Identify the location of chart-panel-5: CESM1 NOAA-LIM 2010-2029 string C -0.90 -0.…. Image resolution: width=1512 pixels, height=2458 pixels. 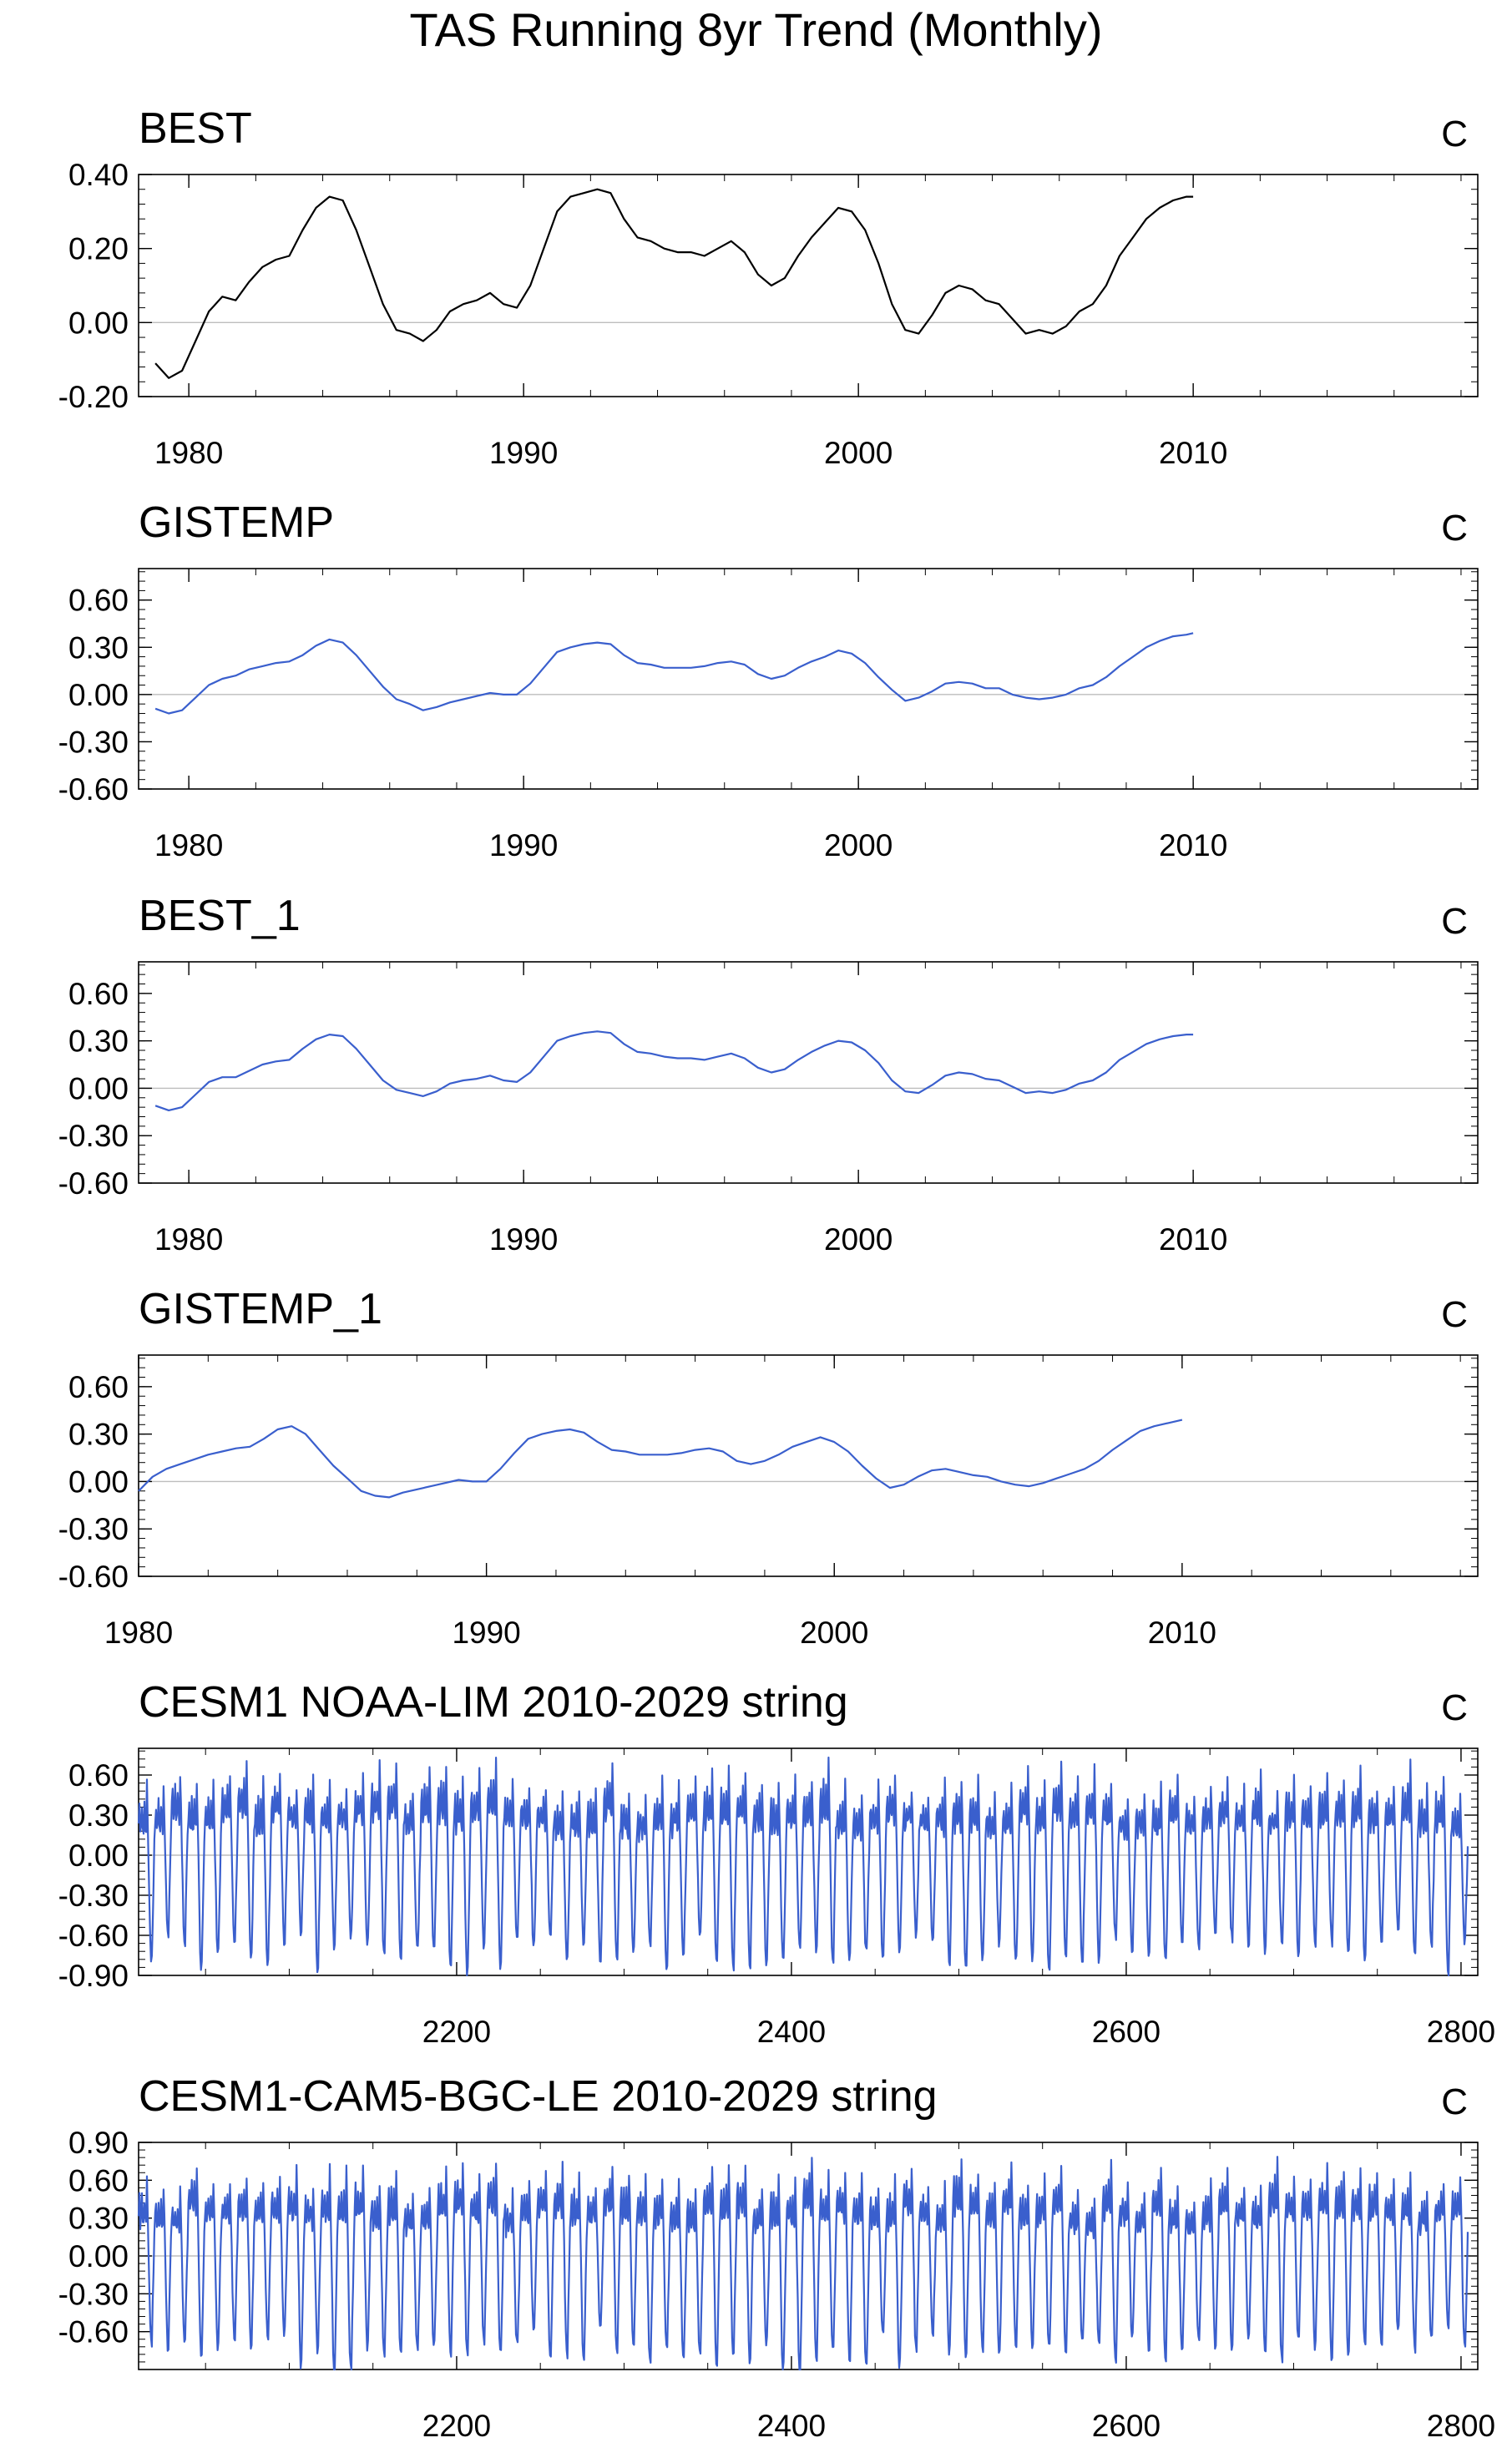
(776, 1863).